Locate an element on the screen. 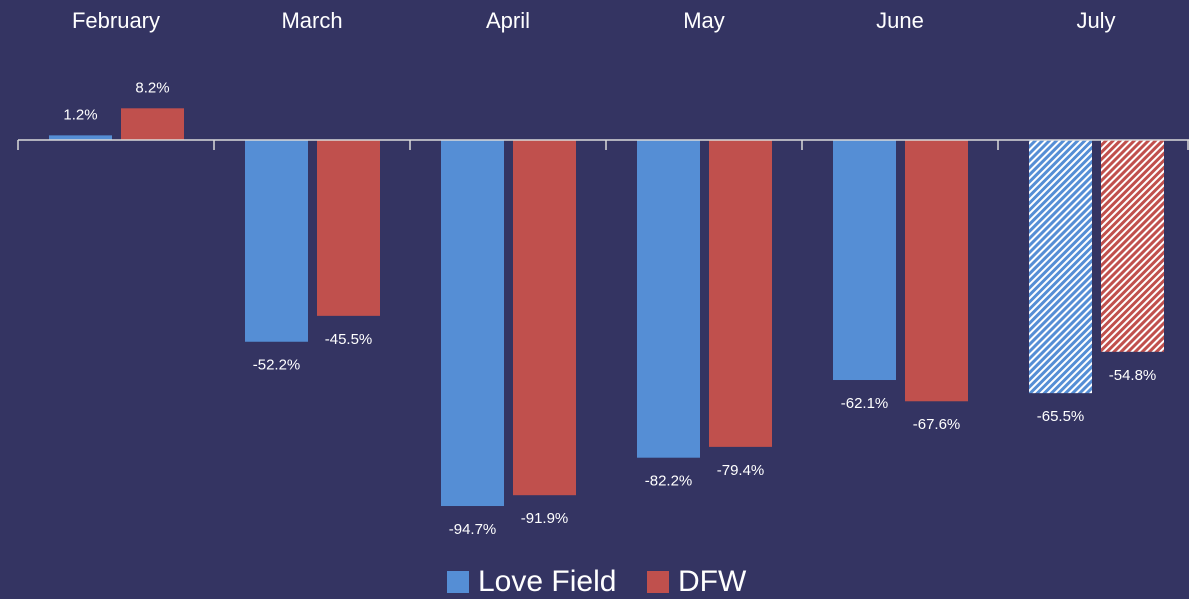 The image size is (1189, 599). data-label: -82.2% is located at coordinates (669, 481).